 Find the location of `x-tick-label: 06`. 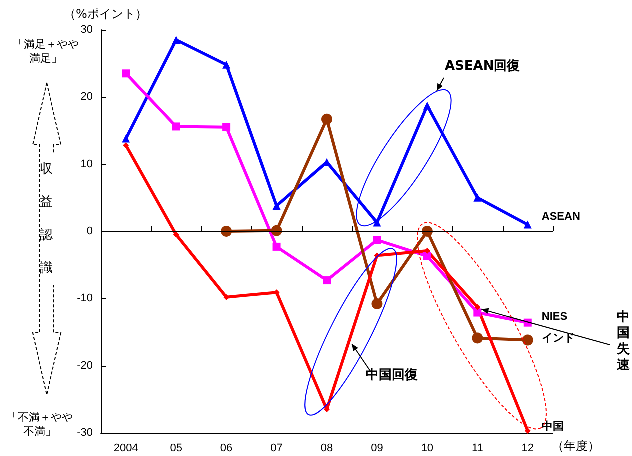

x-tick-label: 06 is located at coordinates (226, 448).